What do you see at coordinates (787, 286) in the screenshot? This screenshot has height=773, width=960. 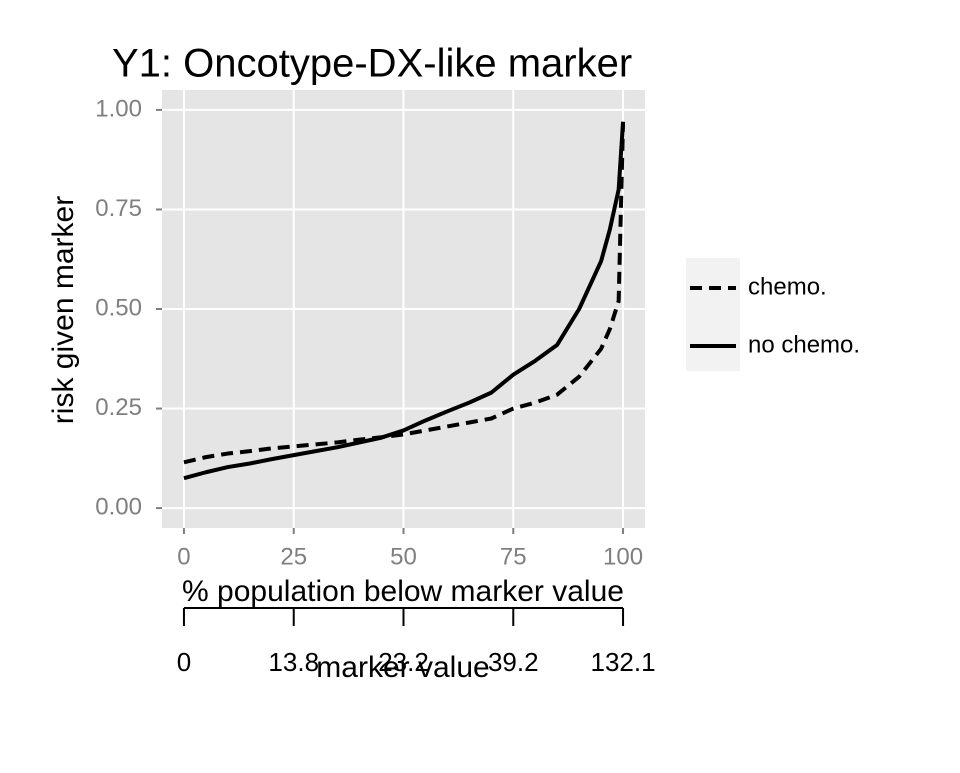 I see `legend-label: chemo.` at bounding box center [787, 286].